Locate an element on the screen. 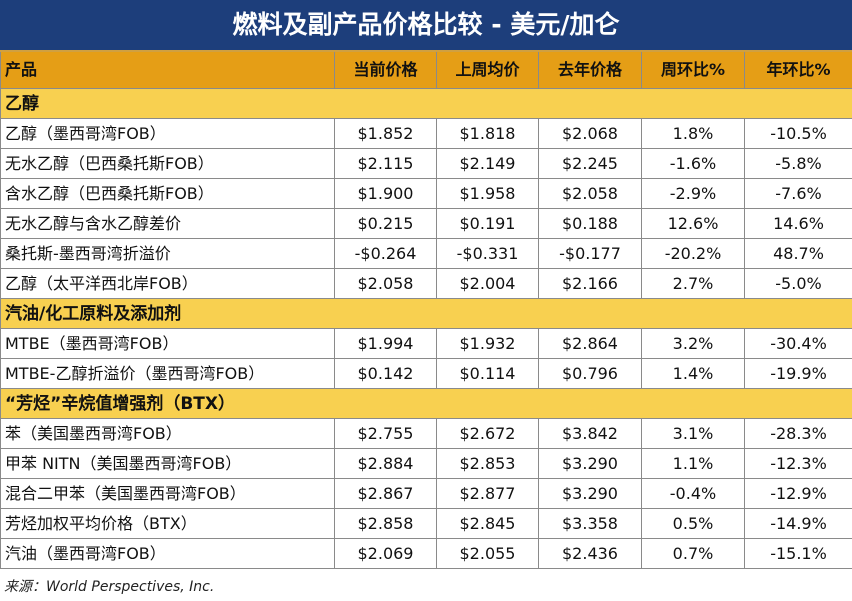  table-row: 乙醇（墨西哥湾FOB） $1.852 $1.818 $2.068 1.8% -10.5% is located at coordinates (426, 133).